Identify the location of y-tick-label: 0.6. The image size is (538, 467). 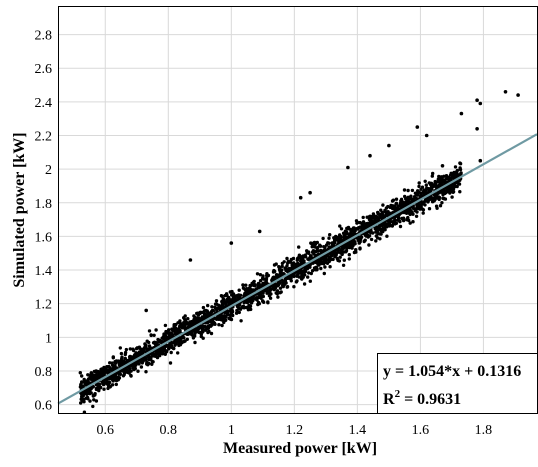
(44, 406).